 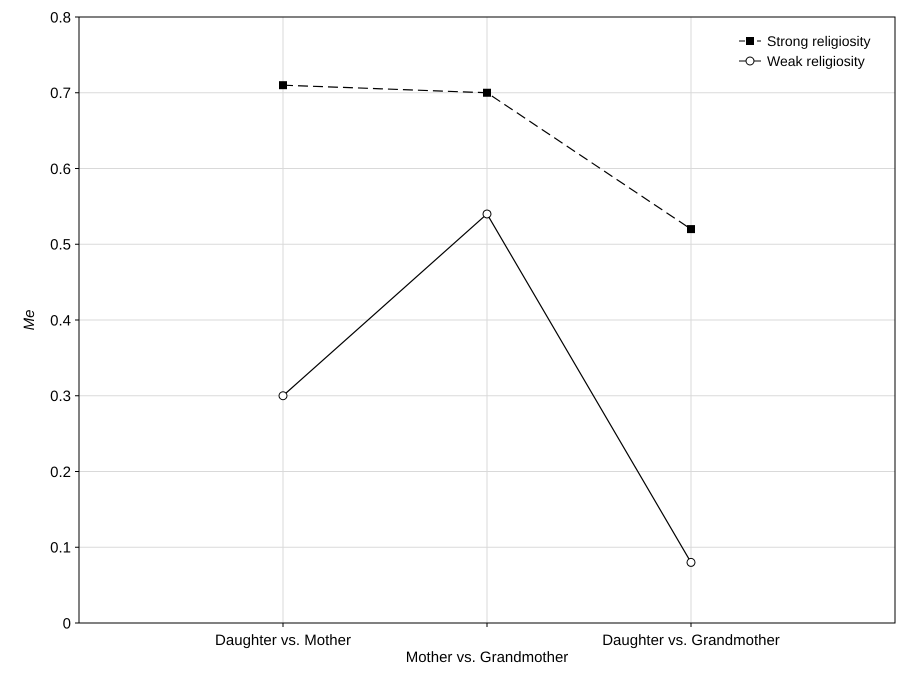 What do you see at coordinates (60, 472) in the screenshot?
I see `y-tick-label: 0.2` at bounding box center [60, 472].